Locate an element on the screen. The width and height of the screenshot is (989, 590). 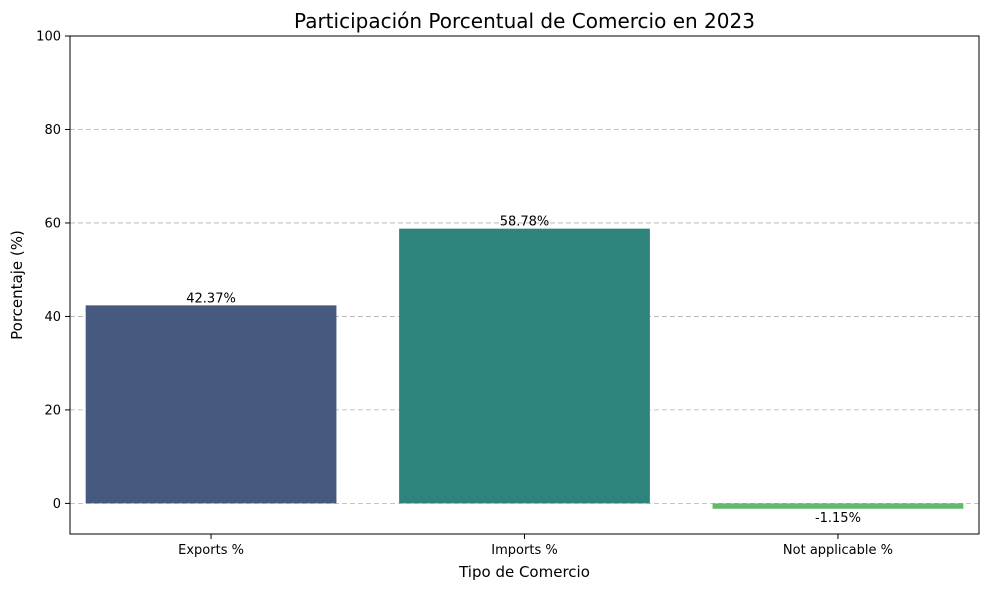
data-label: 58.78% is located at coordinates (525, 222).